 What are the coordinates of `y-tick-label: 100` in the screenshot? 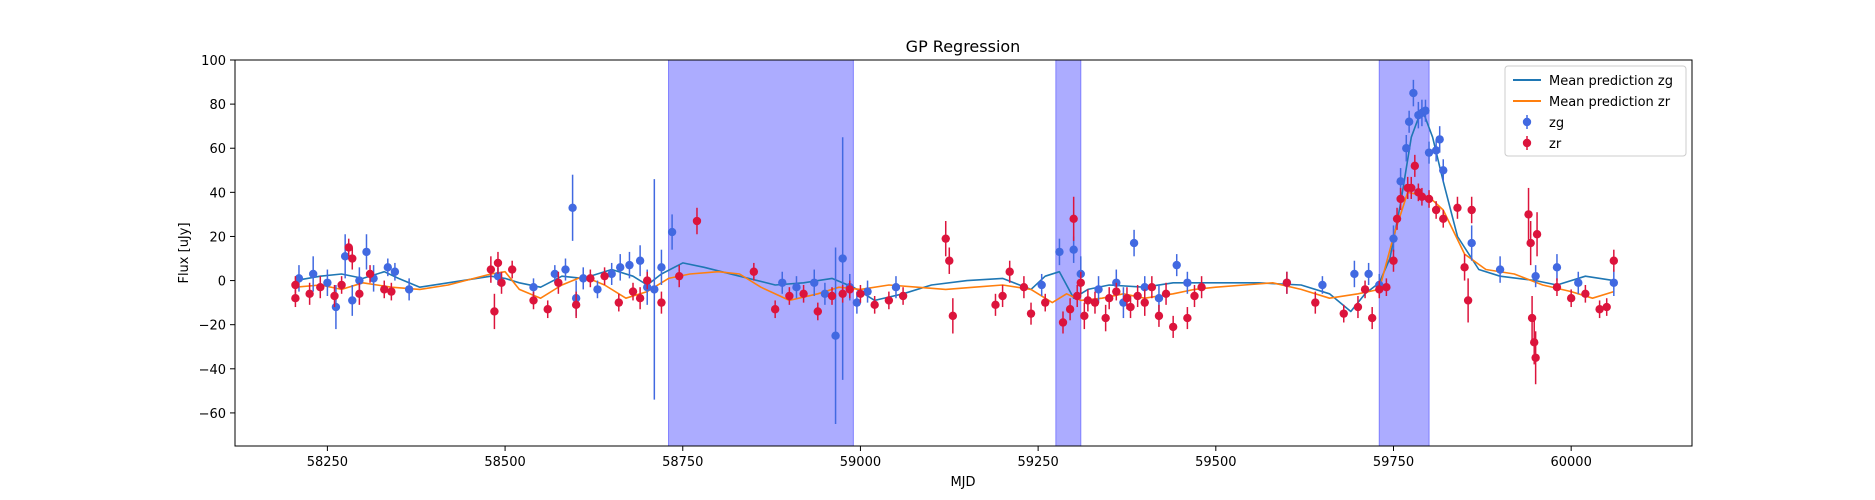 It's located at (213, 61).